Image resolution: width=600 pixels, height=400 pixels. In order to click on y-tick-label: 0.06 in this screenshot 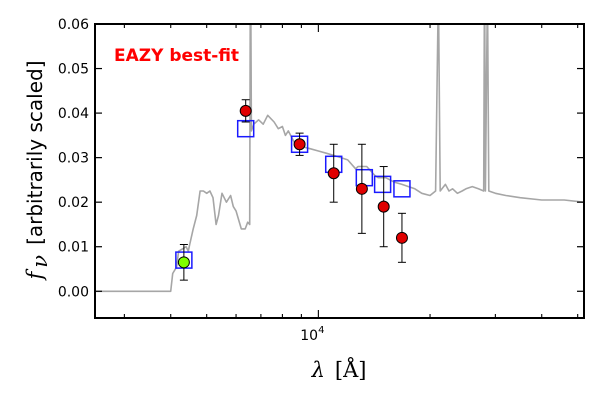, I will do `click(73, 25)`.